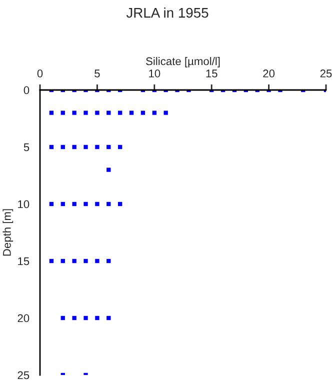  What do you see at coordinates (24, 204) in the screenshot?
I see `y-tick-label: 10` at bounding box center [24, 204].